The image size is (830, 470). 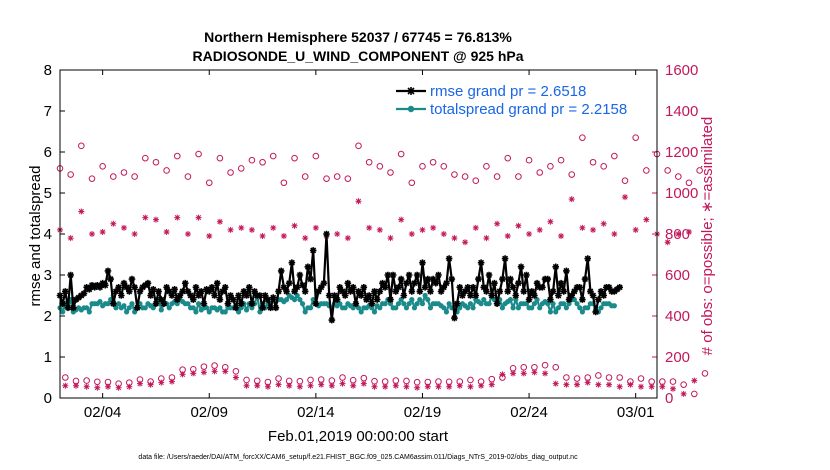 I want to click on x-tick-label: 02/19, so click(x=423, y=412).